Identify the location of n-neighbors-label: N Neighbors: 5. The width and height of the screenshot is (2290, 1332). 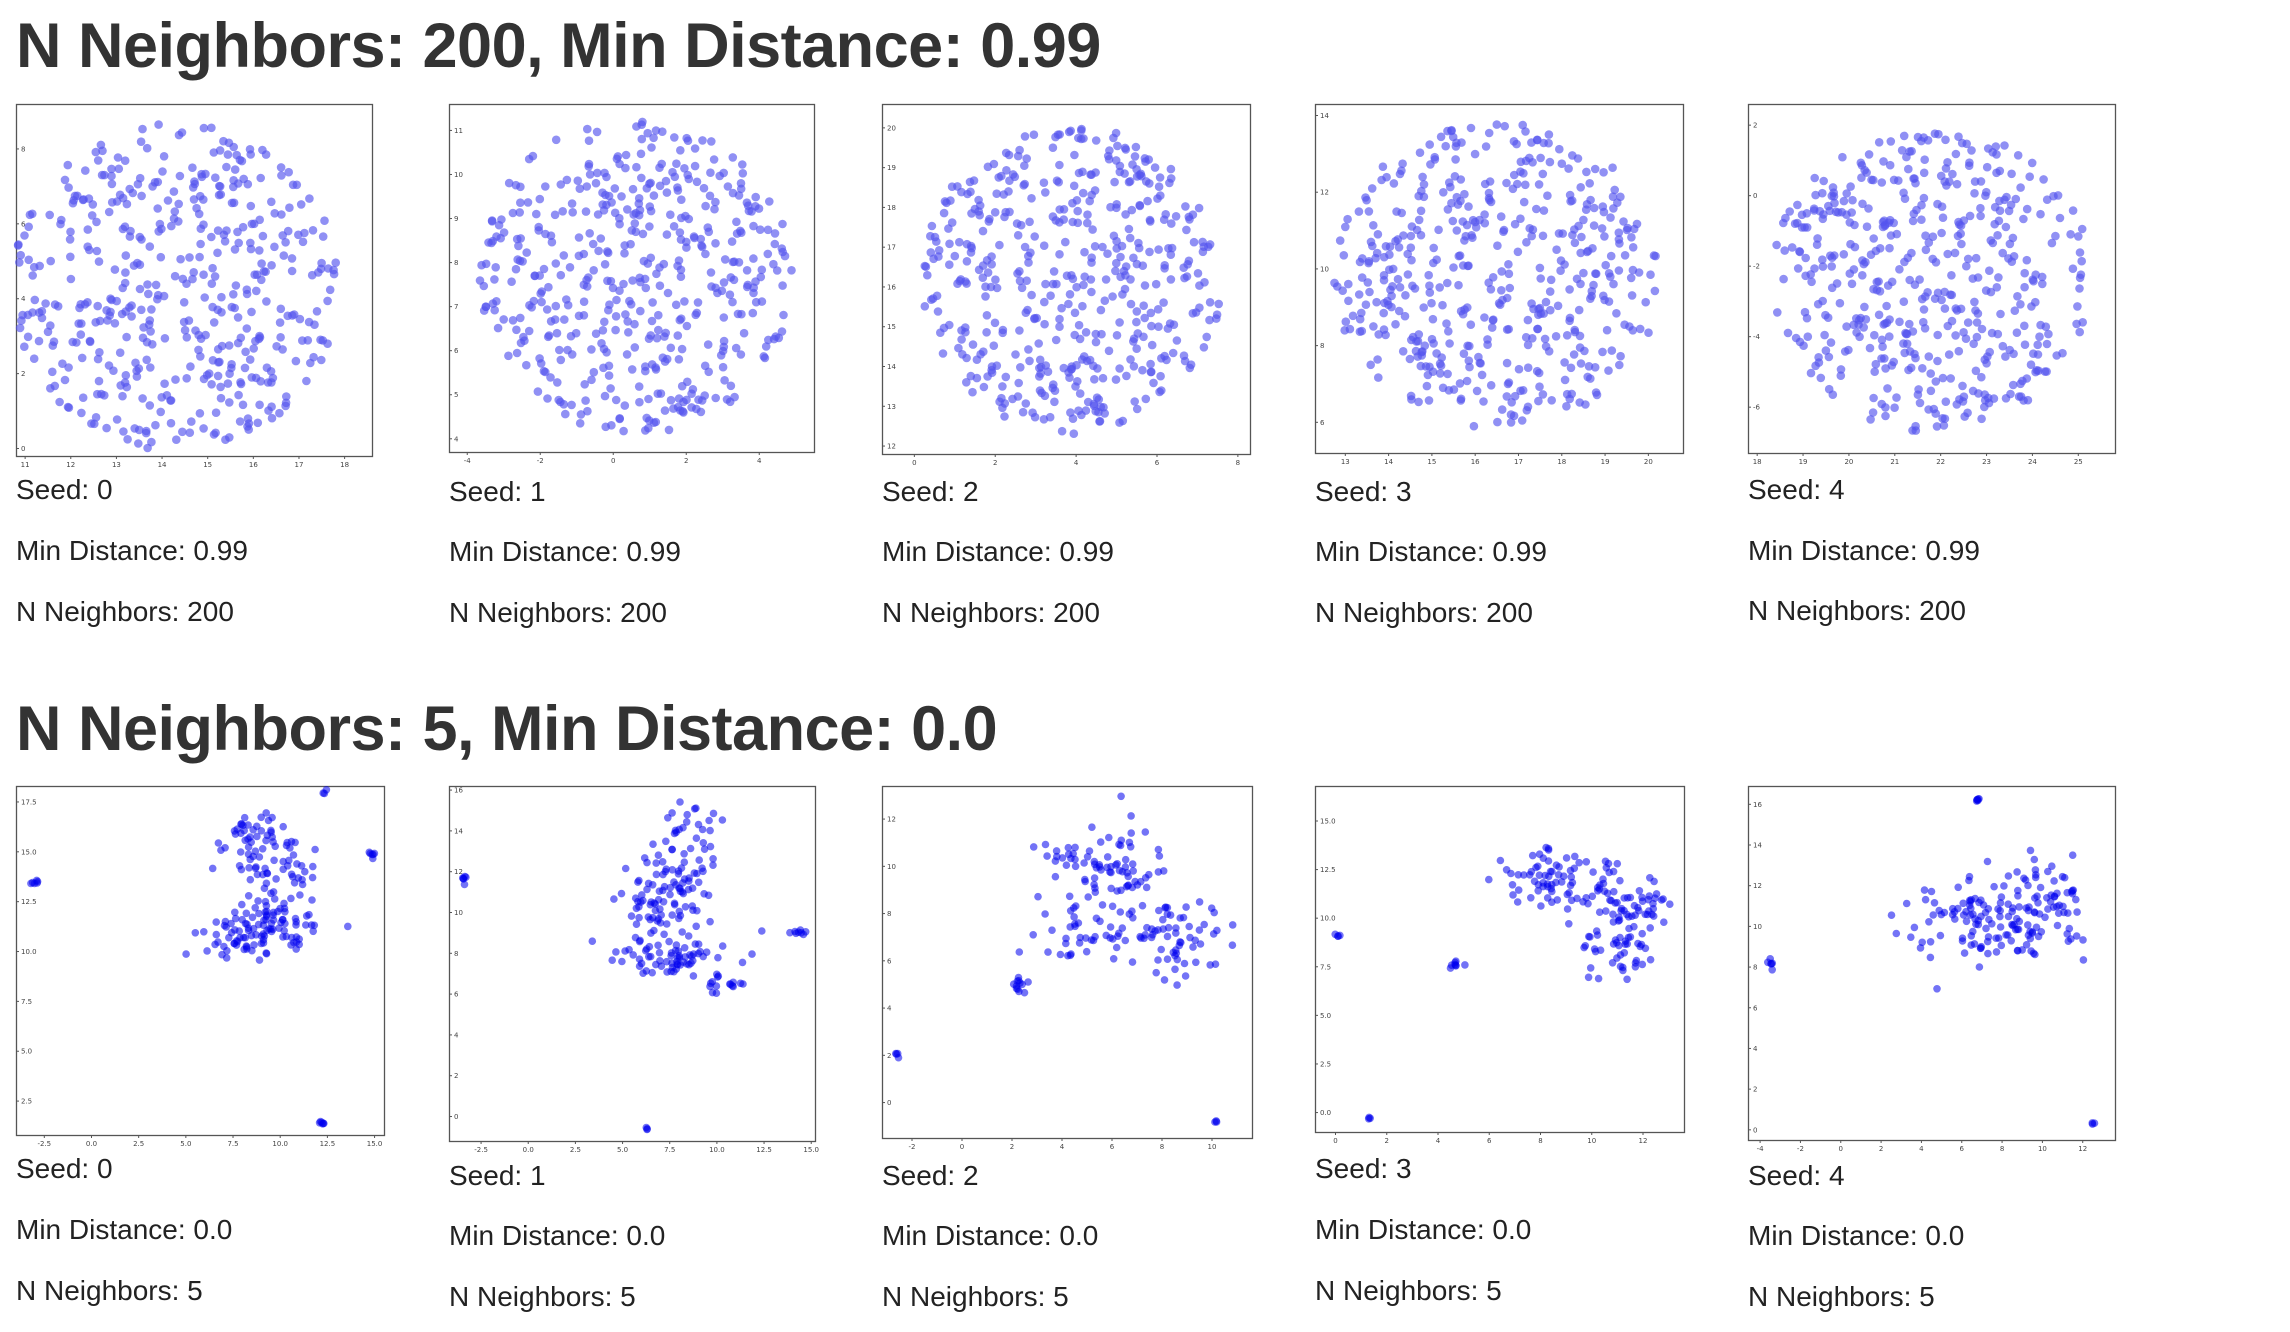
(1841, 1296).